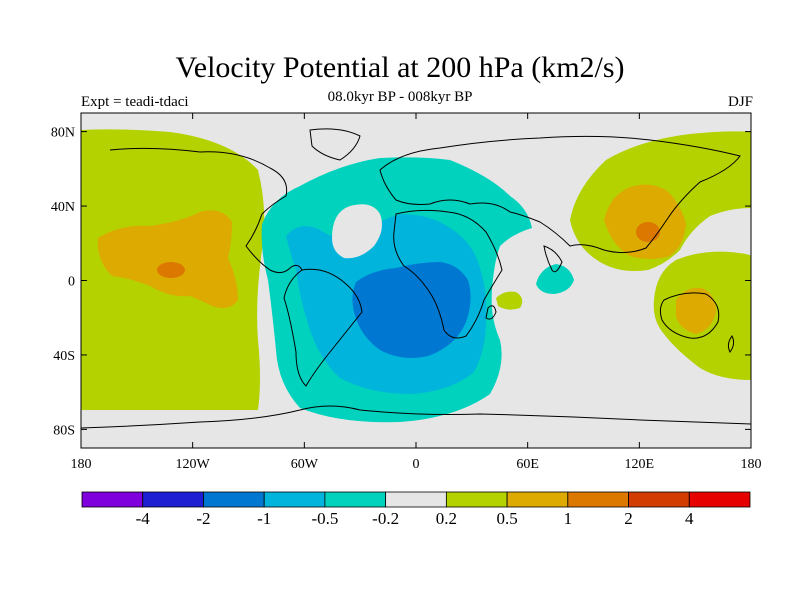  Describe the element at coordinates (696, 310) in the screenshot. I see `positive-region-australia-orange` at that location.